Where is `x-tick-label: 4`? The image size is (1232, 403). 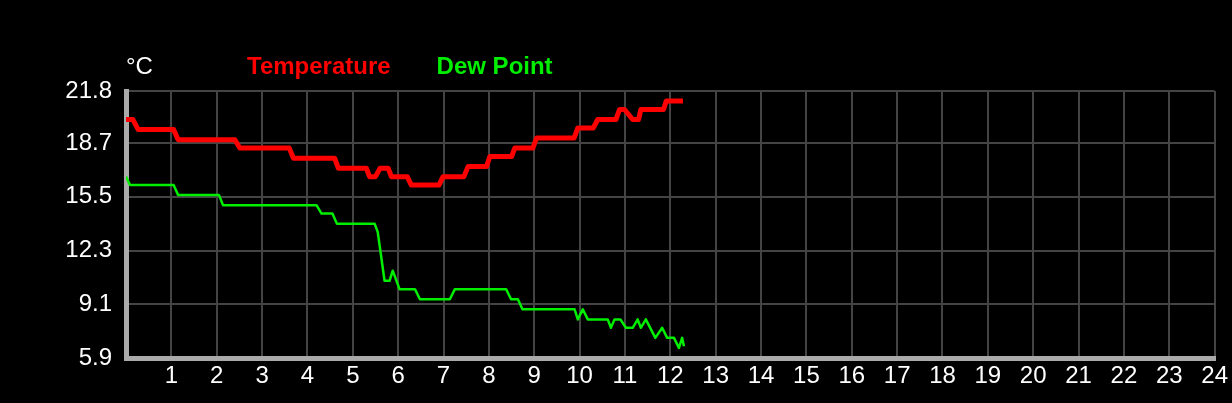
x-tick-label: 4 is located at coordinates (307, 375).